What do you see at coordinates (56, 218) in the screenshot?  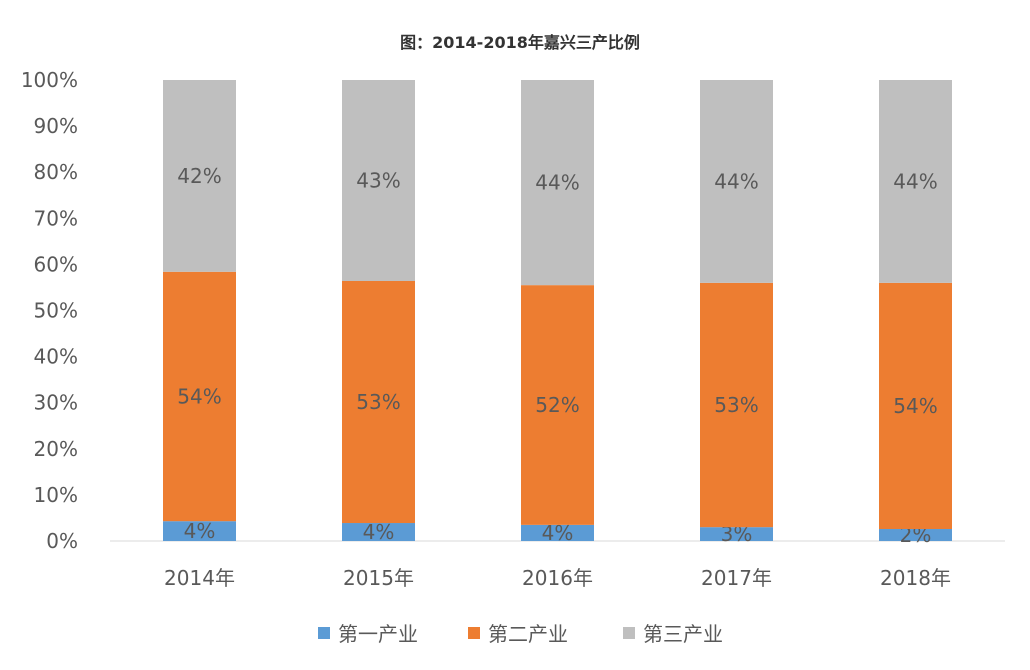 I see `y-tick-label: 70%` at bounding box center [56, 218].